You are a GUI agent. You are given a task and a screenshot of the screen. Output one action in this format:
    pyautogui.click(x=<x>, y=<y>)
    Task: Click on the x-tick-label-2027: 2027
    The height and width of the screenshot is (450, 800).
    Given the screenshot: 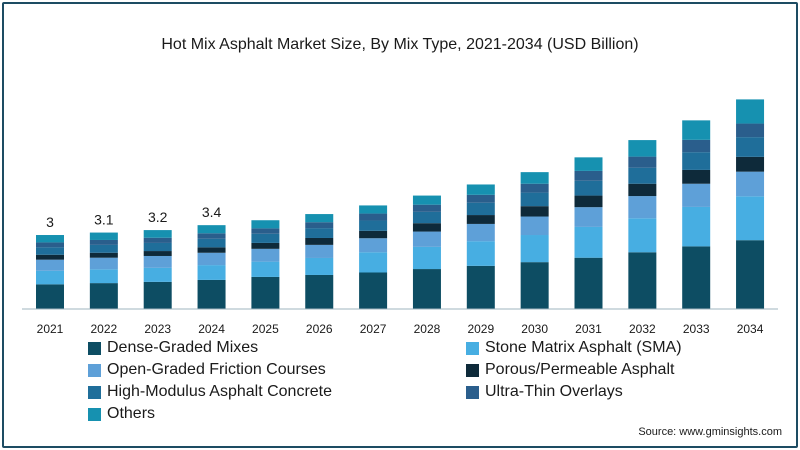 What is the action you would take?
    pyautogui.click(x=373, y=329)
    